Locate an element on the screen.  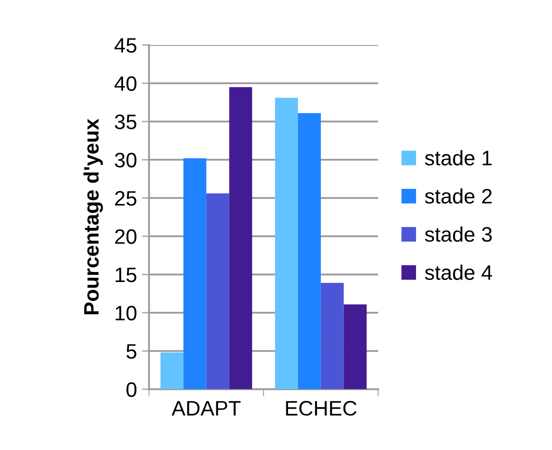
legend-label: stade 2 is located at coordinates (458, 196).